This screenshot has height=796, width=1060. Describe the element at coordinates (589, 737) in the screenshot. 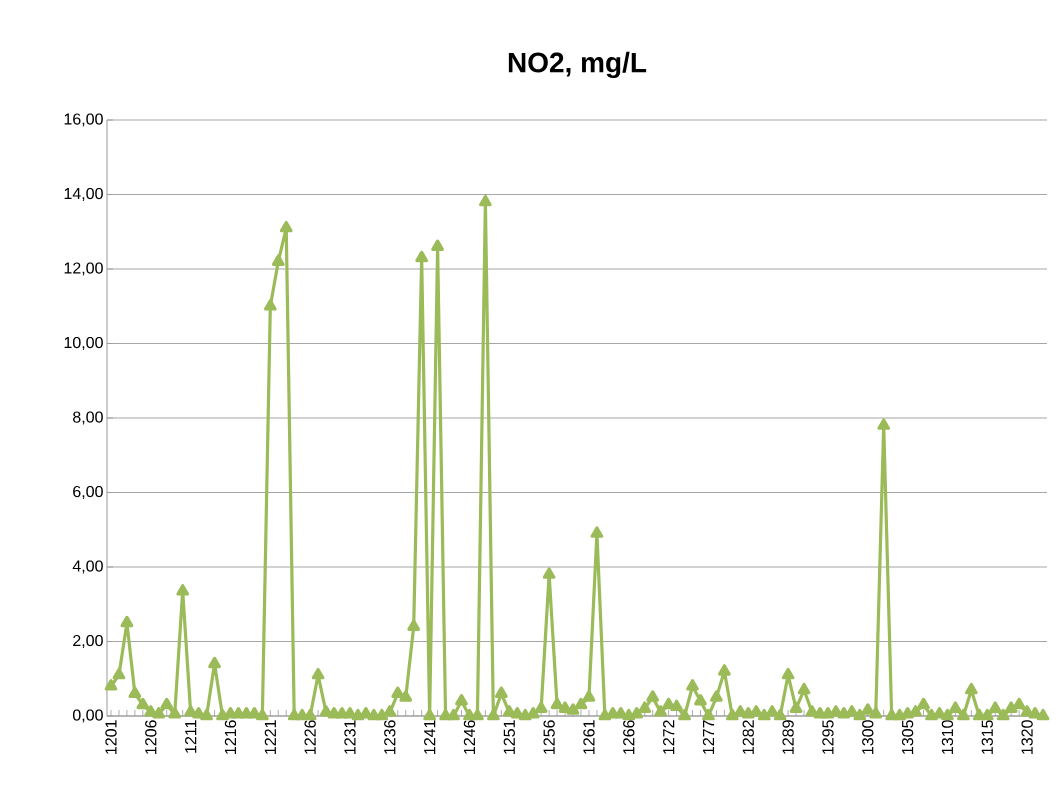

I see `x-tick-label: 1261` at that location.